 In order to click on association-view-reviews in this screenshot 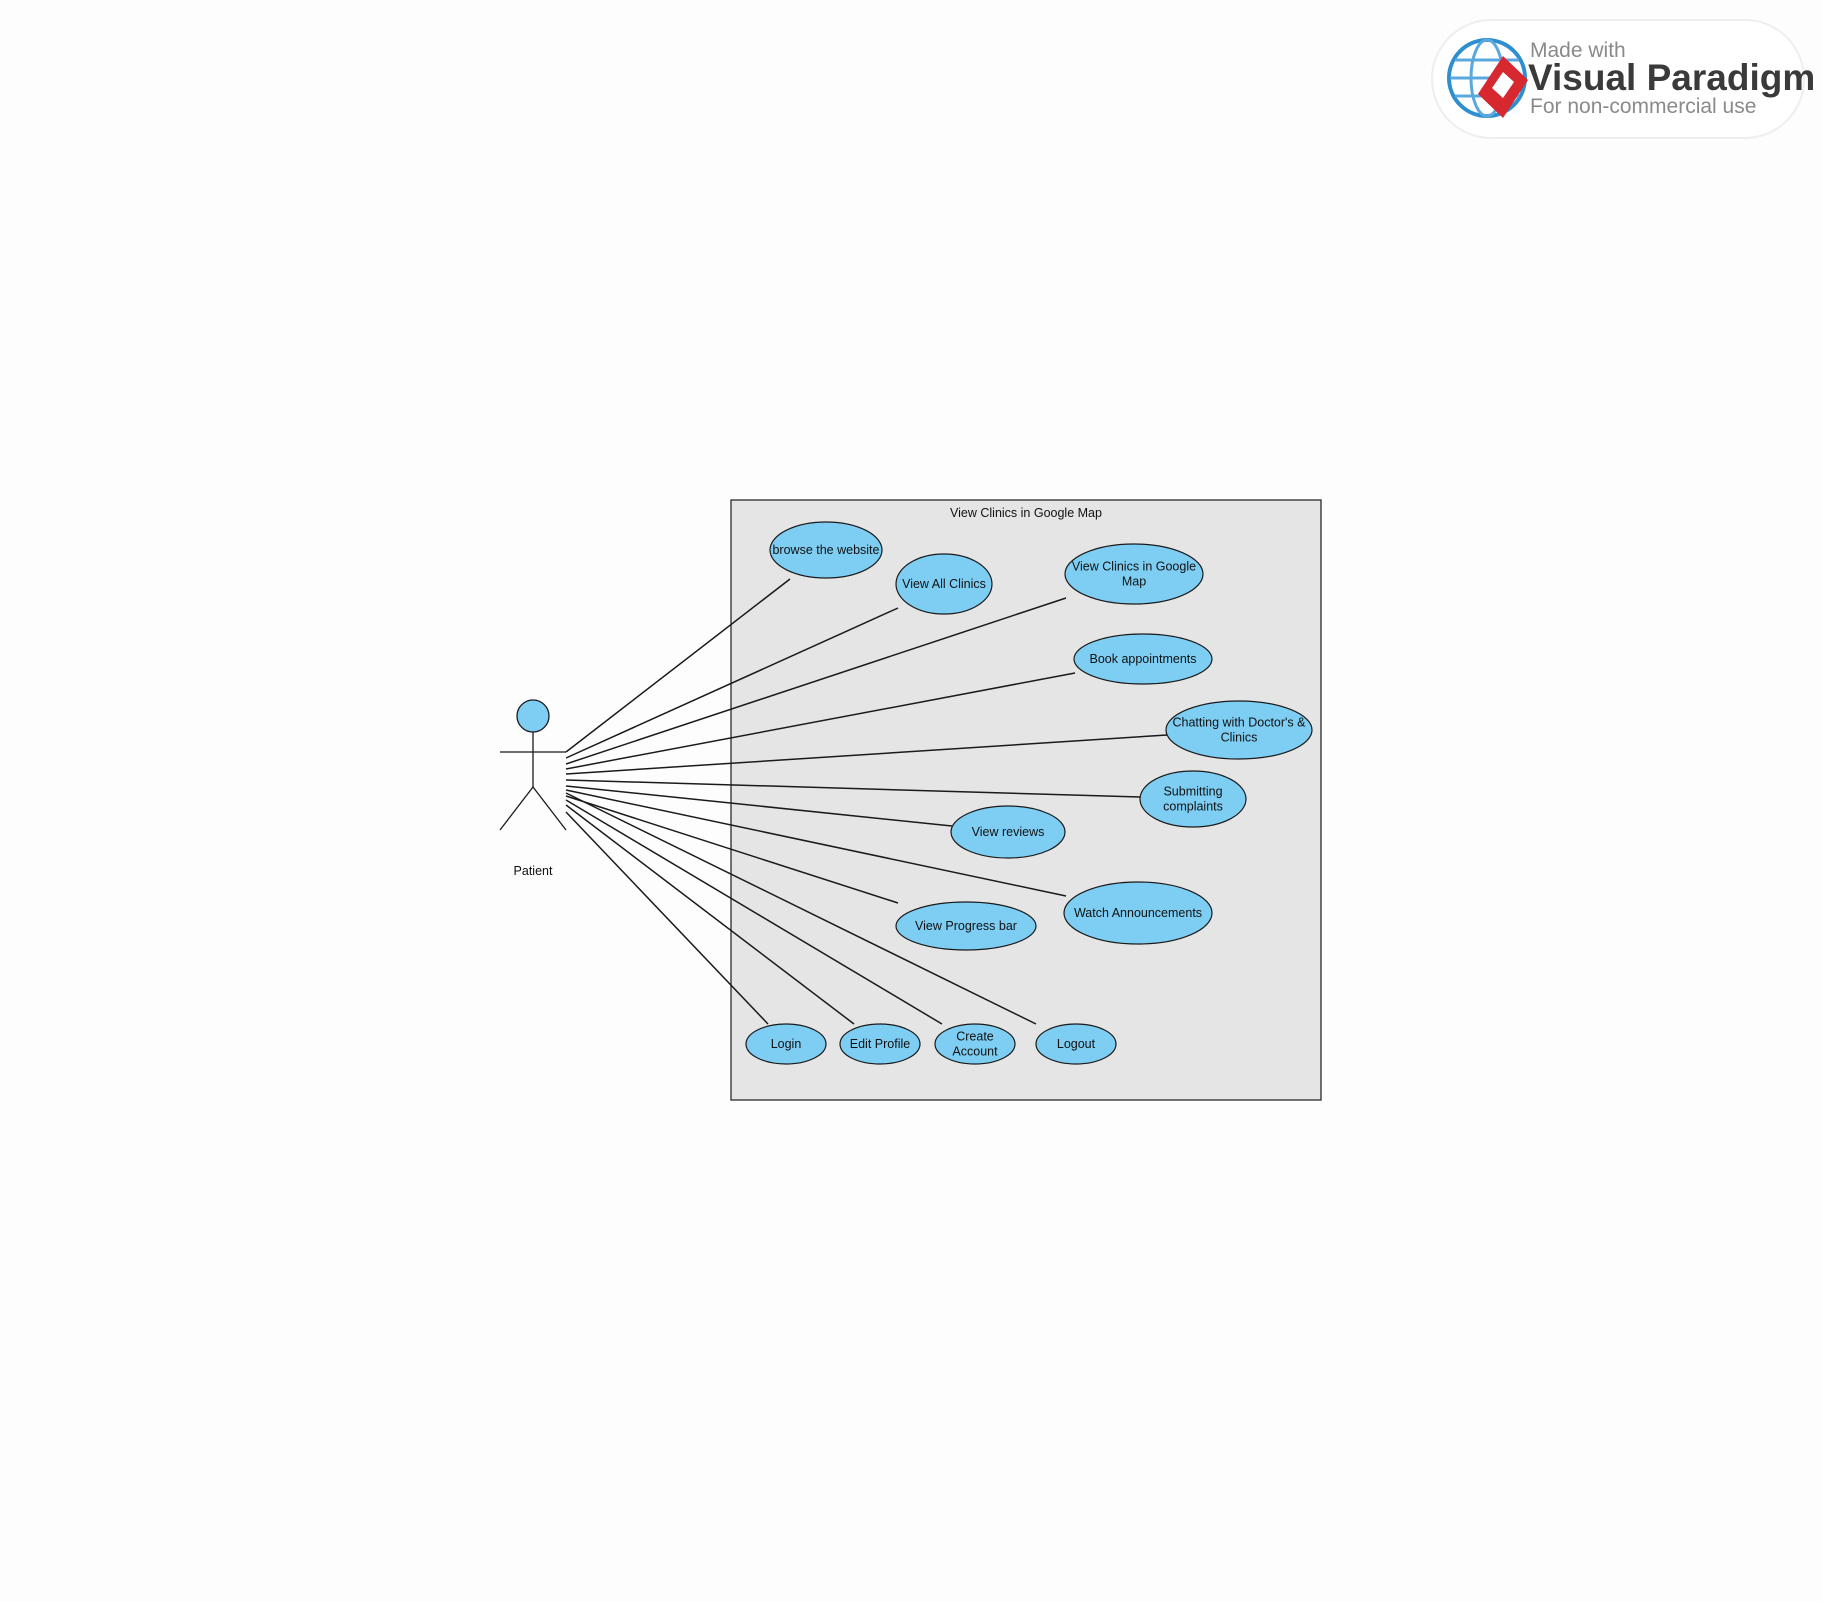, I will do `click(759, 806)`.